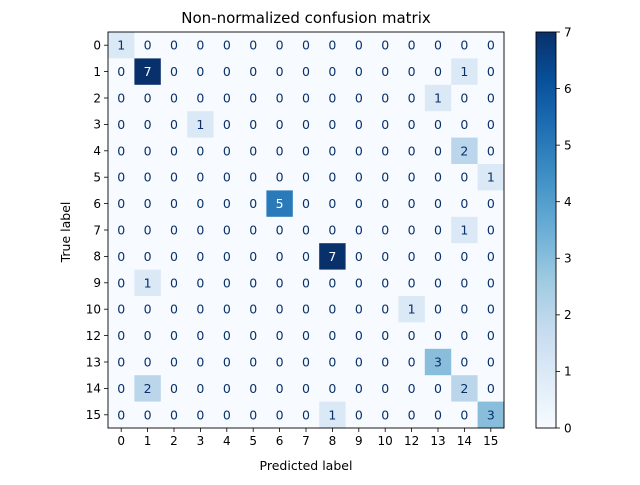 This screenshot has width=640, height=485. Describe the element at coordinates (93, 310) in the screenshot. I see `y-tick-label: 10` at that location.